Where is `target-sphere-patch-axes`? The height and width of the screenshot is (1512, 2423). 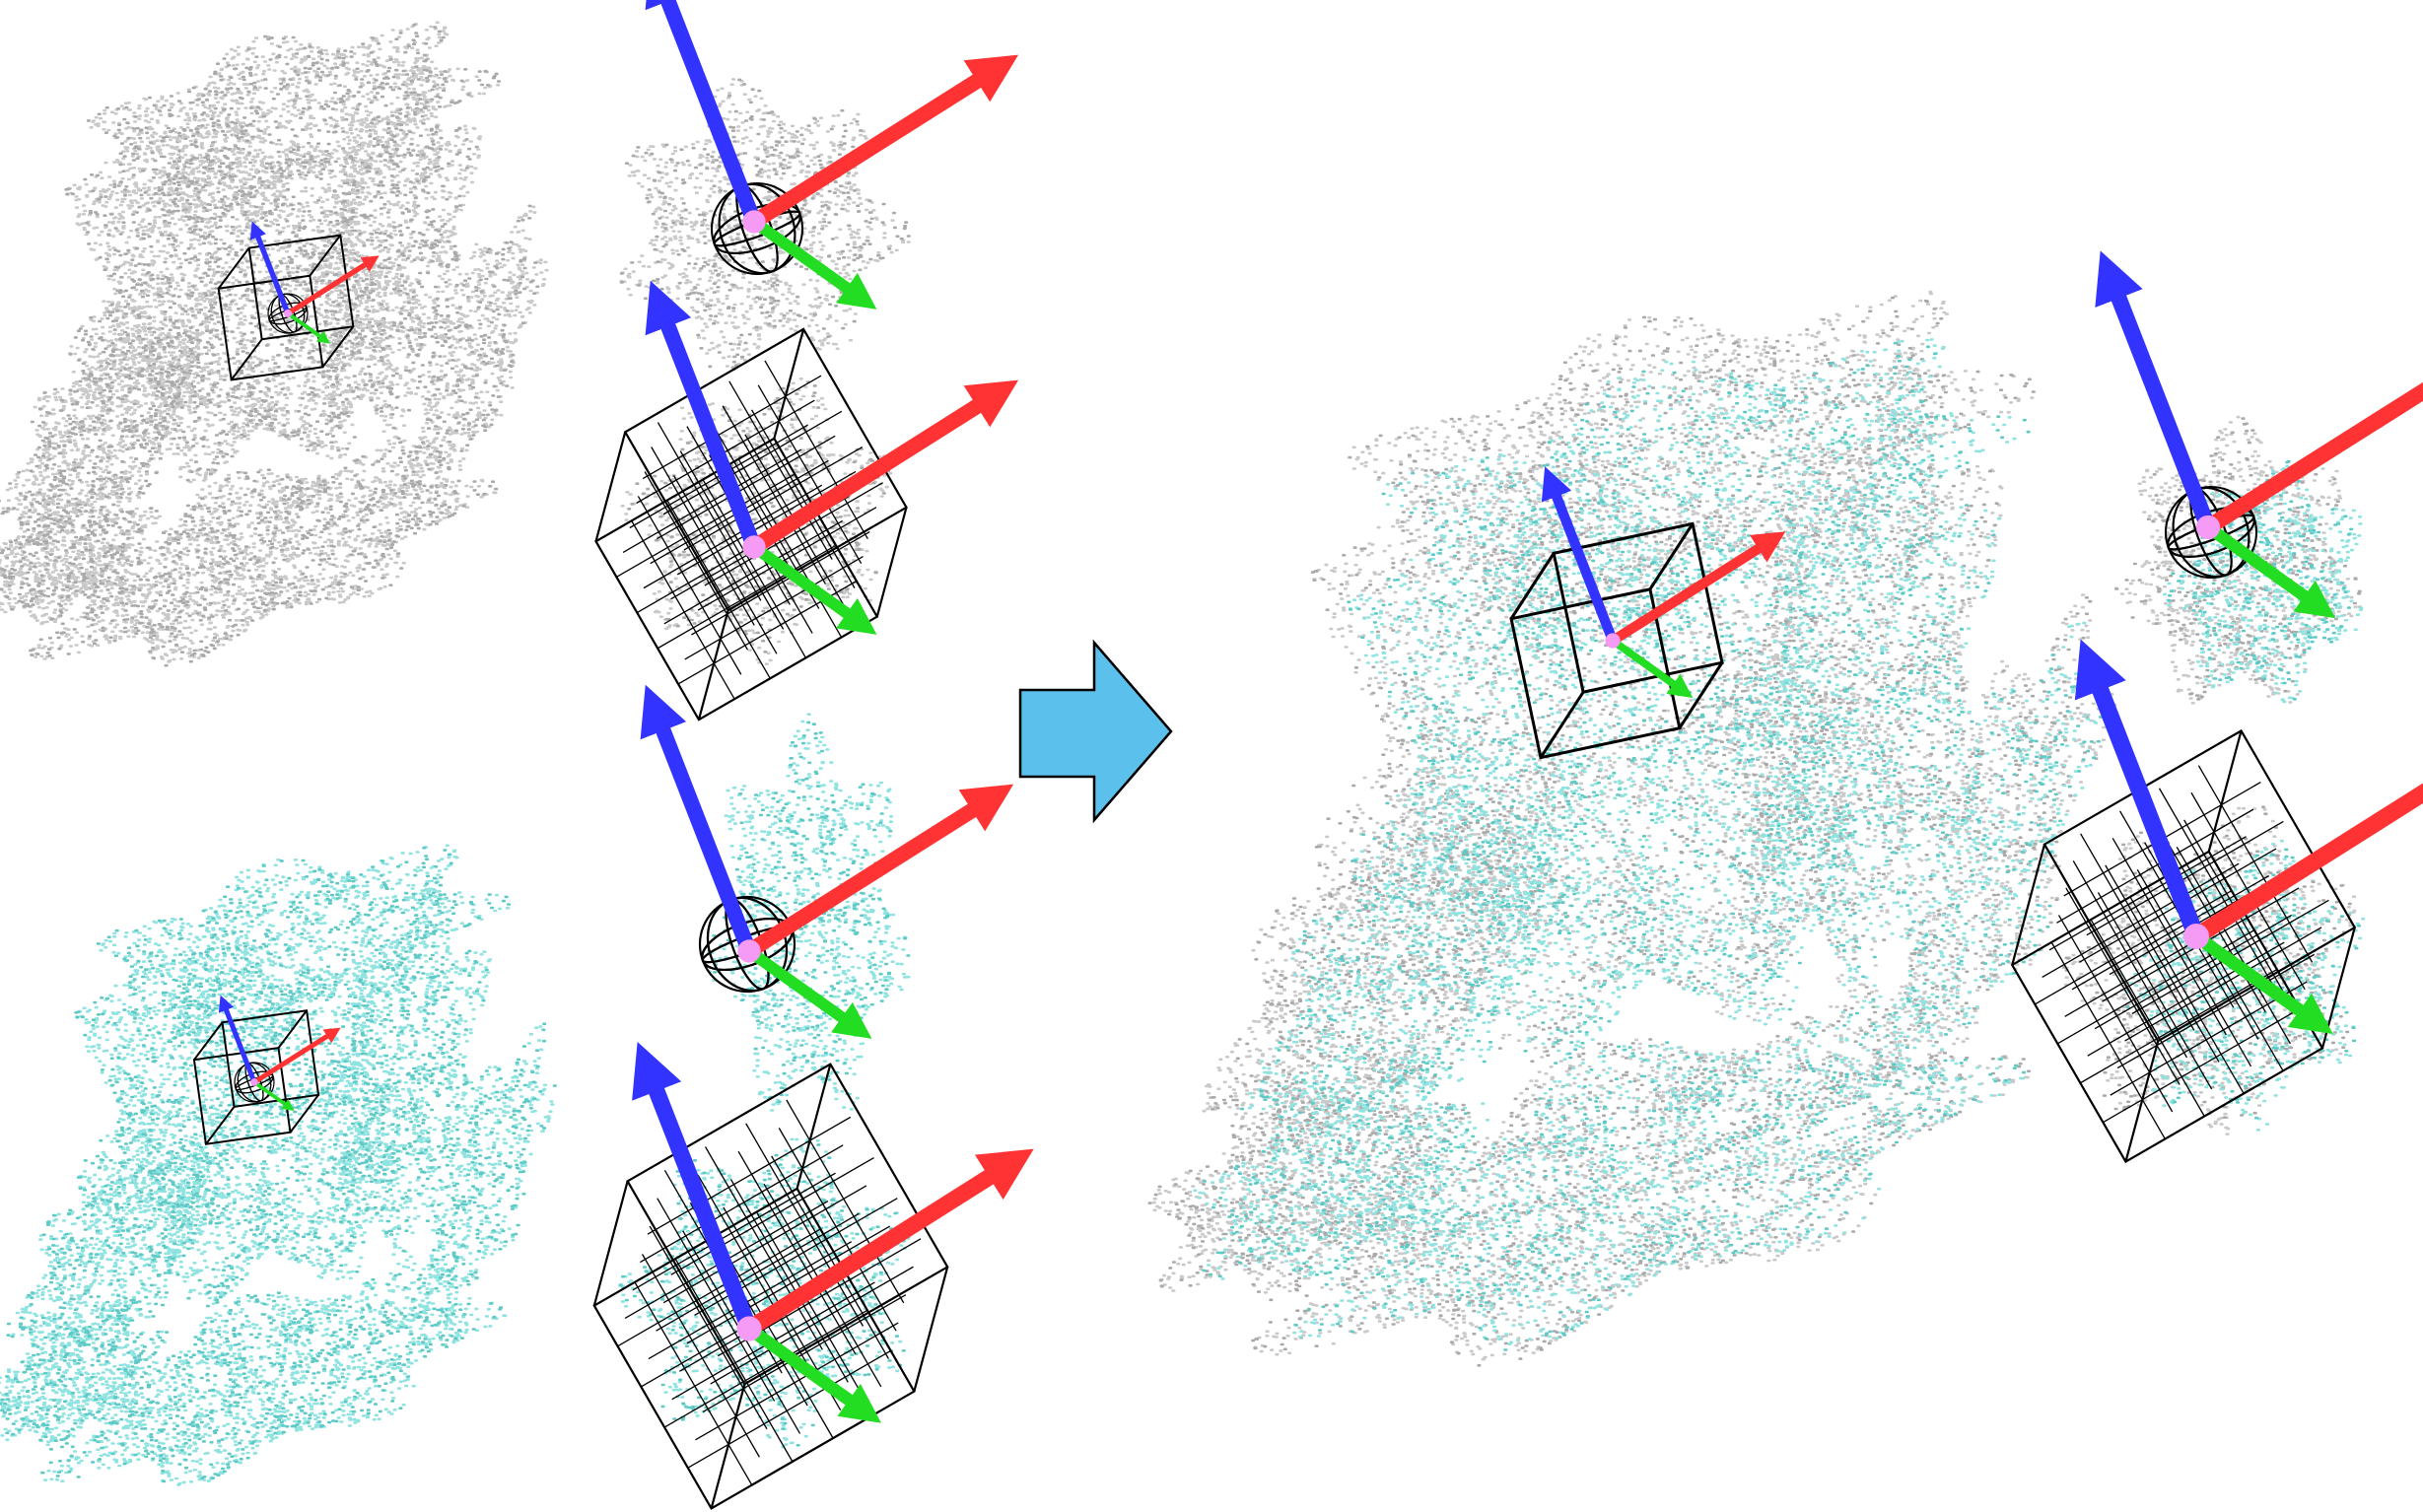 target-sphere-patch-axes is located at coordinates (827, 861).